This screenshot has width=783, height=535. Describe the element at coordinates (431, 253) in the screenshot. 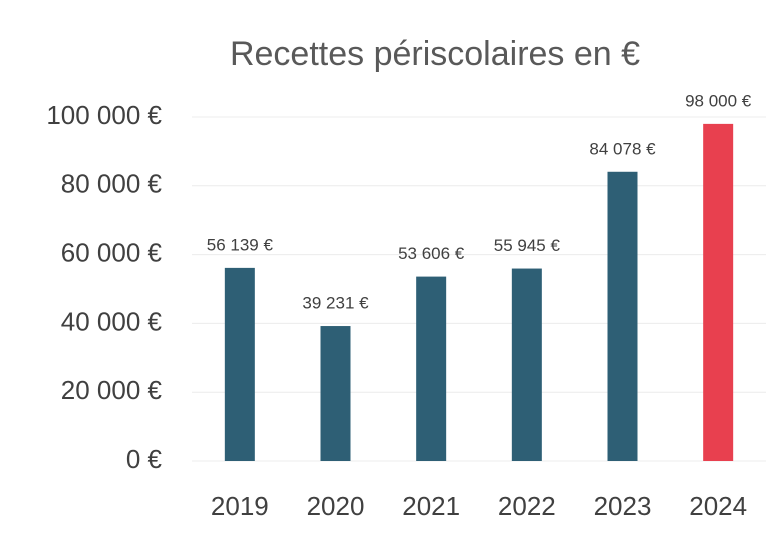

I see `data-label: 53 606 €` at that location.